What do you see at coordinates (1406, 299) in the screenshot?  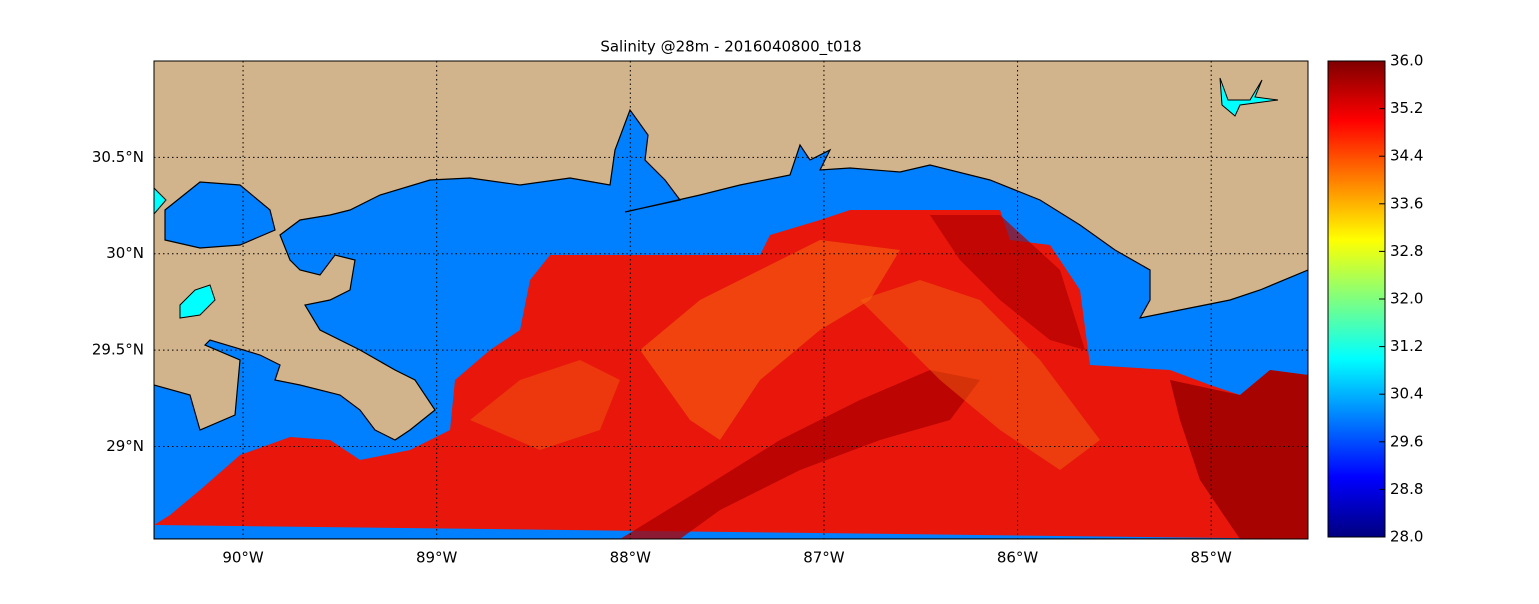 I see `colorbar-tick-label: 32.0` at bounding box center [1406, 299].